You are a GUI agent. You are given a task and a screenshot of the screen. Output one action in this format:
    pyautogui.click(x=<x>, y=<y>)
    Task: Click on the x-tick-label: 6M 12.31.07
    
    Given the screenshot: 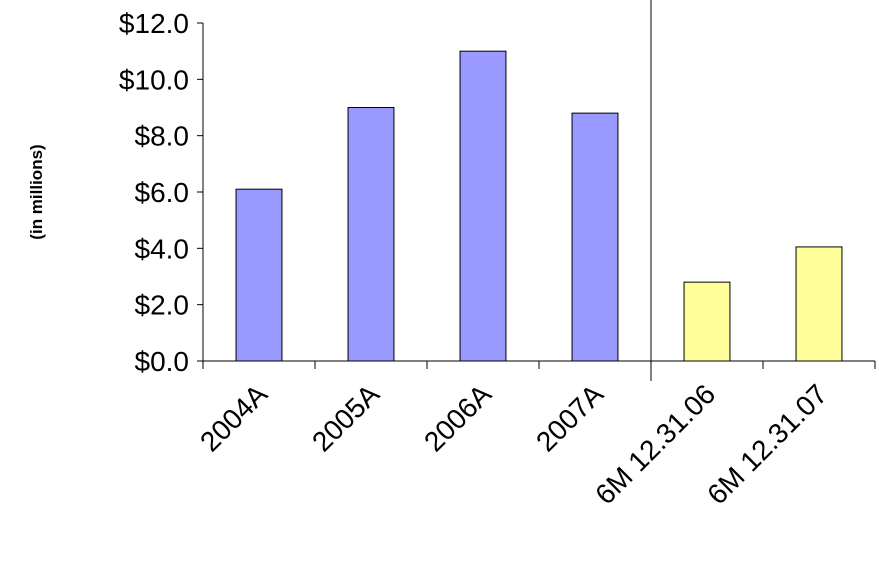 What is the action you would take?
    pyautogui.click(x=767, y=444)
    